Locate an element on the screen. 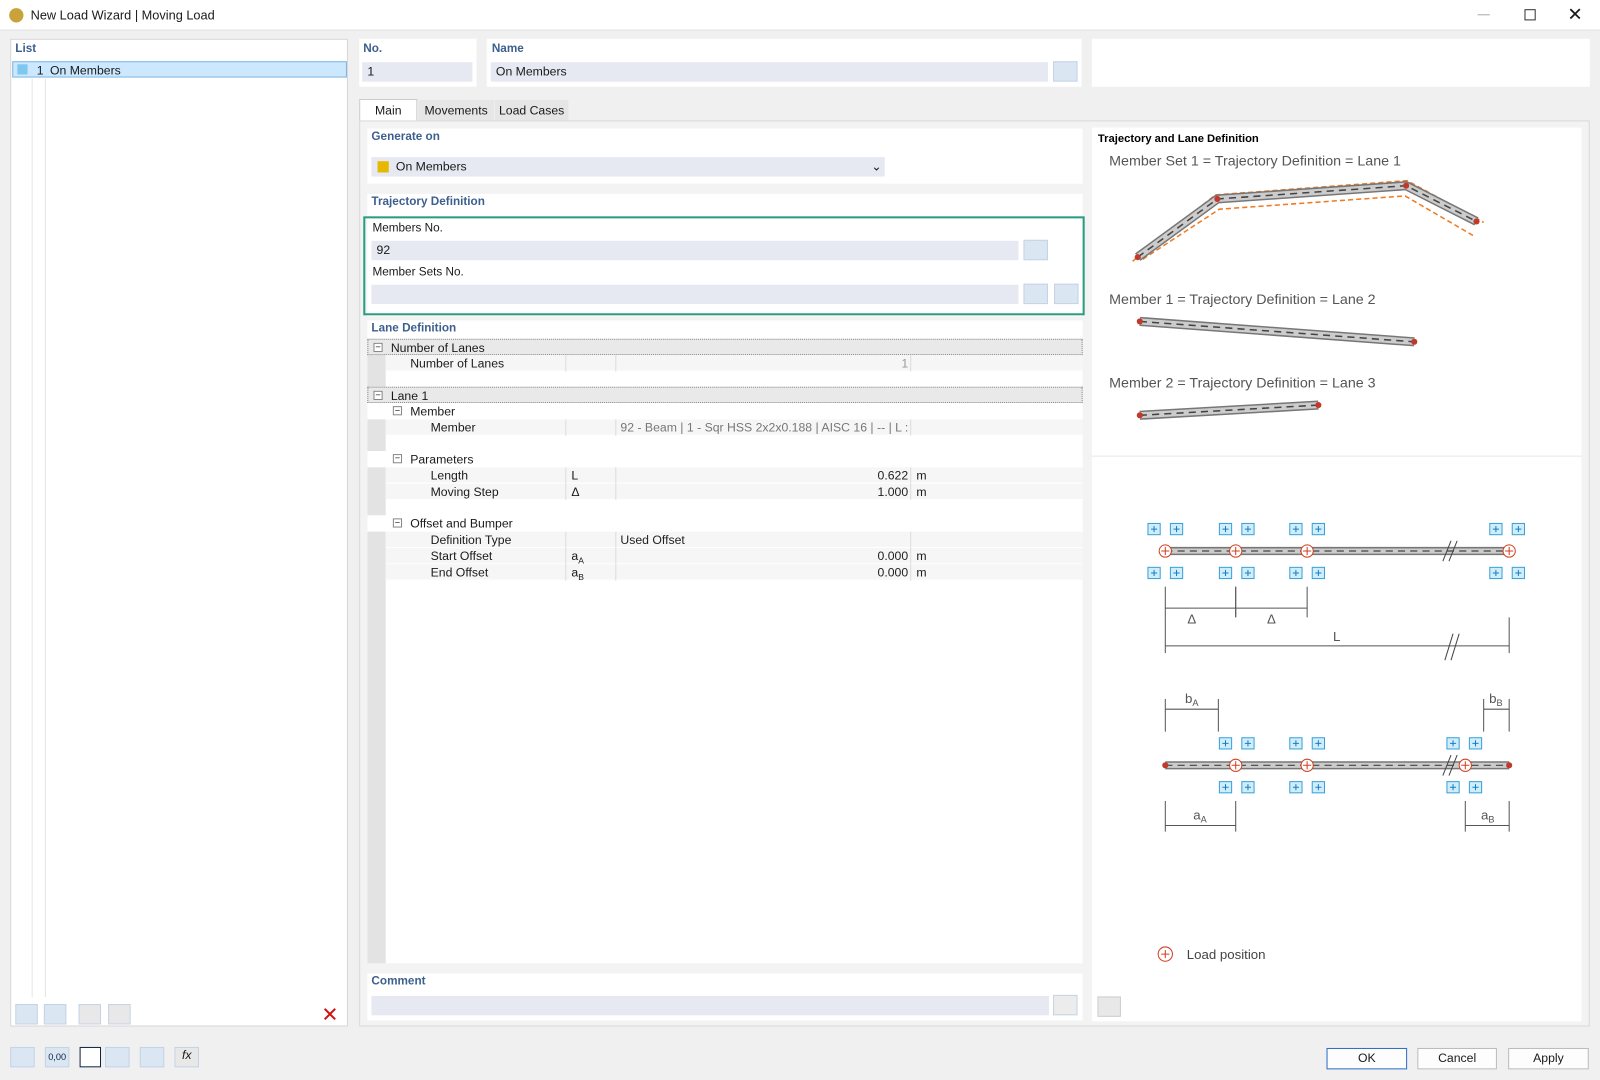 The width and height of the screenshot is (1600, 1080). comment-section: Comment is located at coordinates (725, 997).